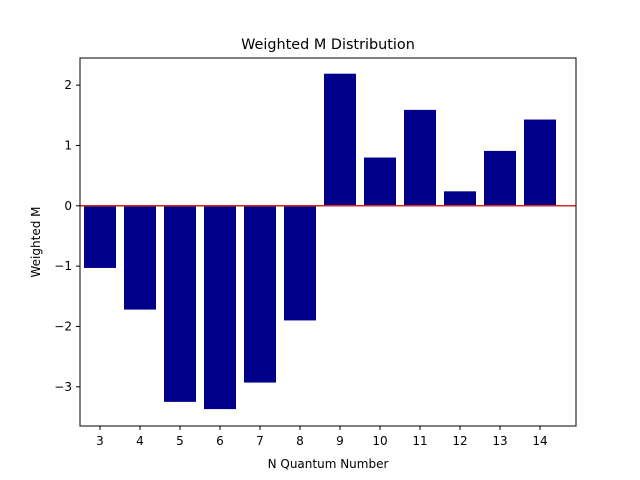 The height and width of the screenshot is (480, 640). What do you see at coordinates (68, 85) in the screenshot?
I see `y-tick-label: 2` at bounding box center [68, 85].